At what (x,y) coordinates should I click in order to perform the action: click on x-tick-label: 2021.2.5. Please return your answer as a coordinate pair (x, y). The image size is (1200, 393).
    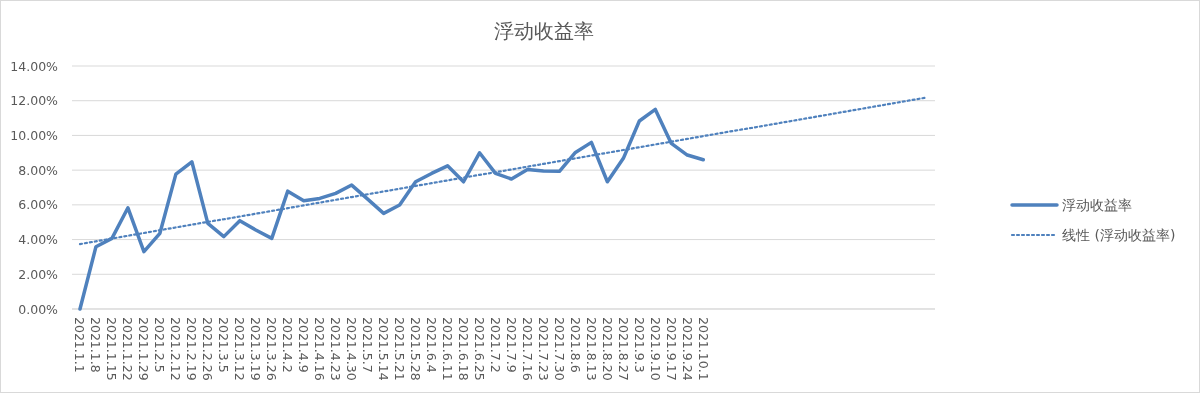
    Looking at the image, I should click on (160, 345).